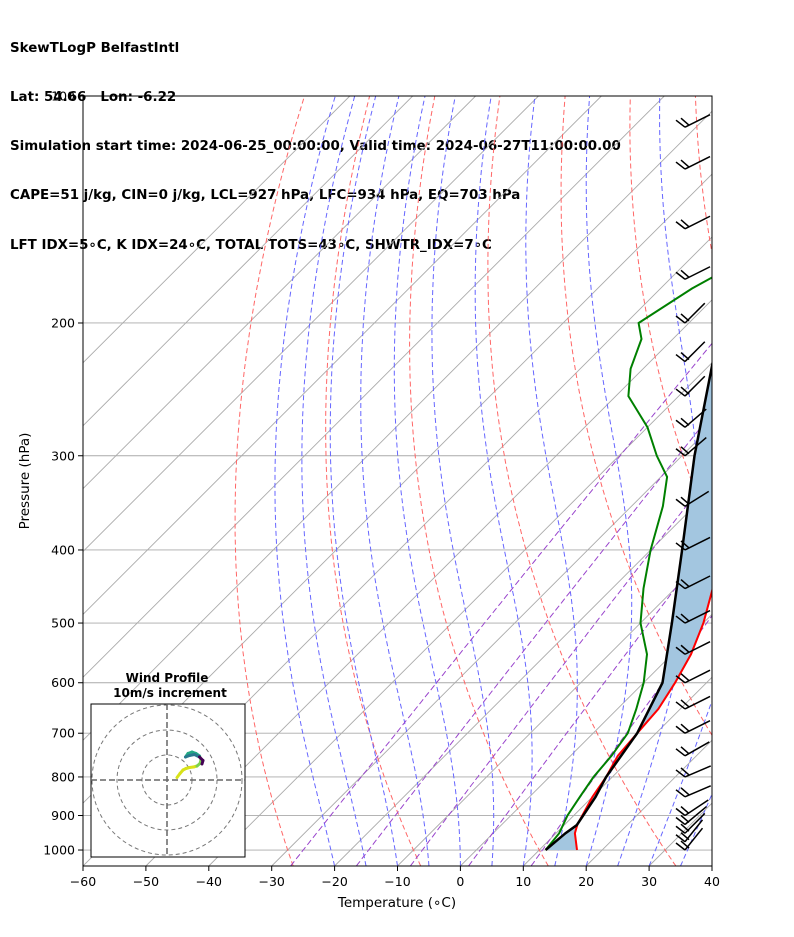 The width and height of the screenshot is (794, 937). I want to click on x-tick-label: −30, so click(272, 881).